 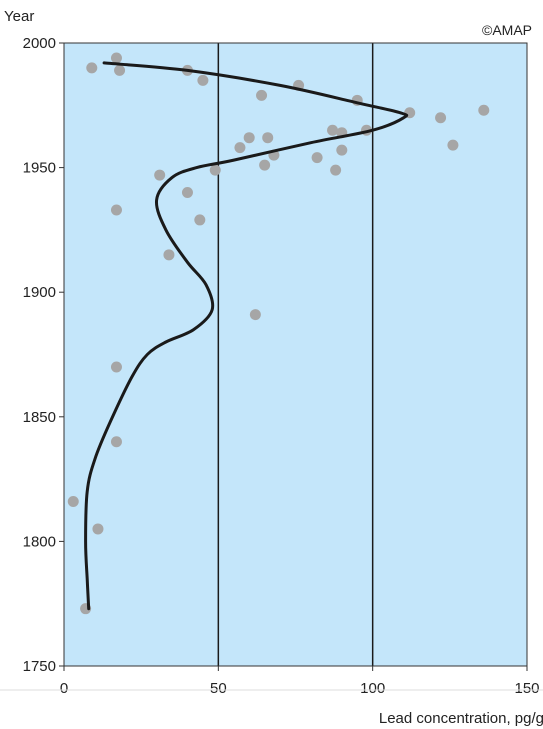 What do you see at coordinates (64, 688) in the screenshot?
I see `x-tick-label: 0` at bounding box center [64, 688].